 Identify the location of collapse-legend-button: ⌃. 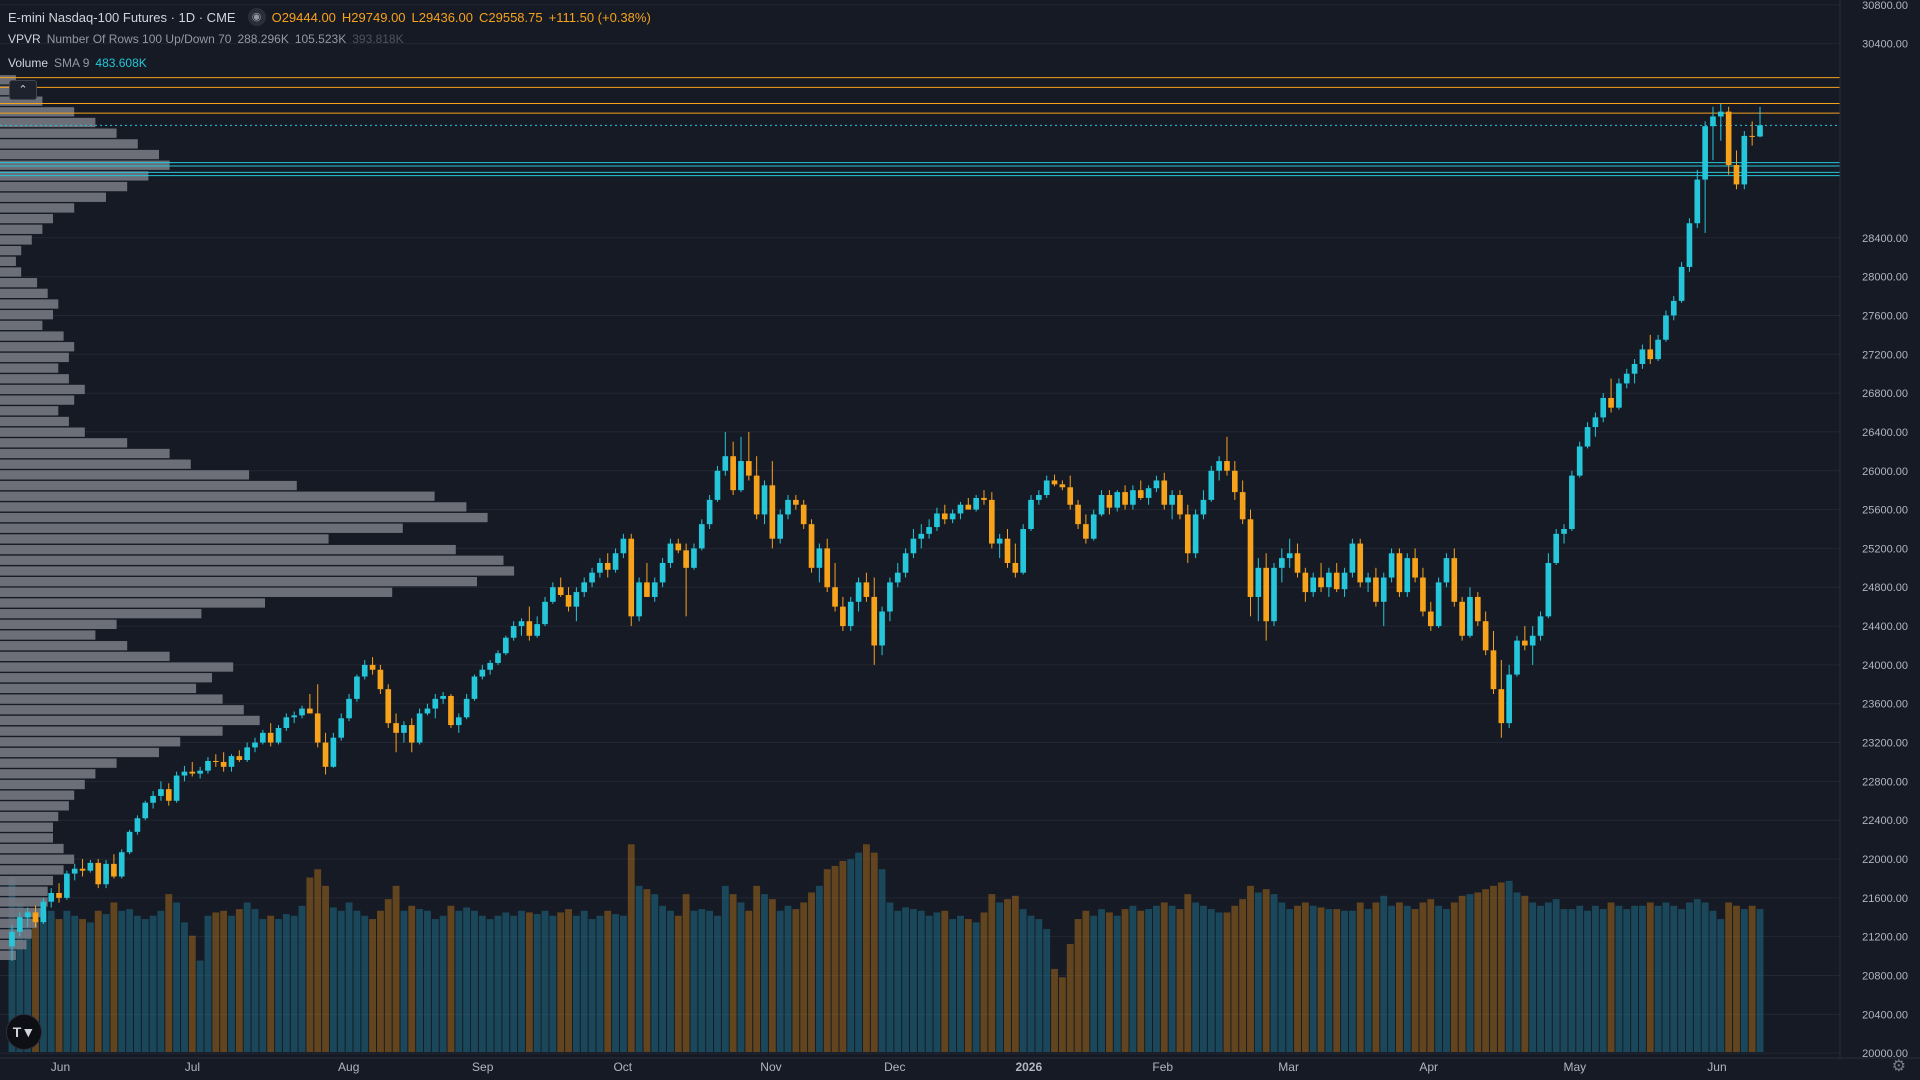
(23, 90).